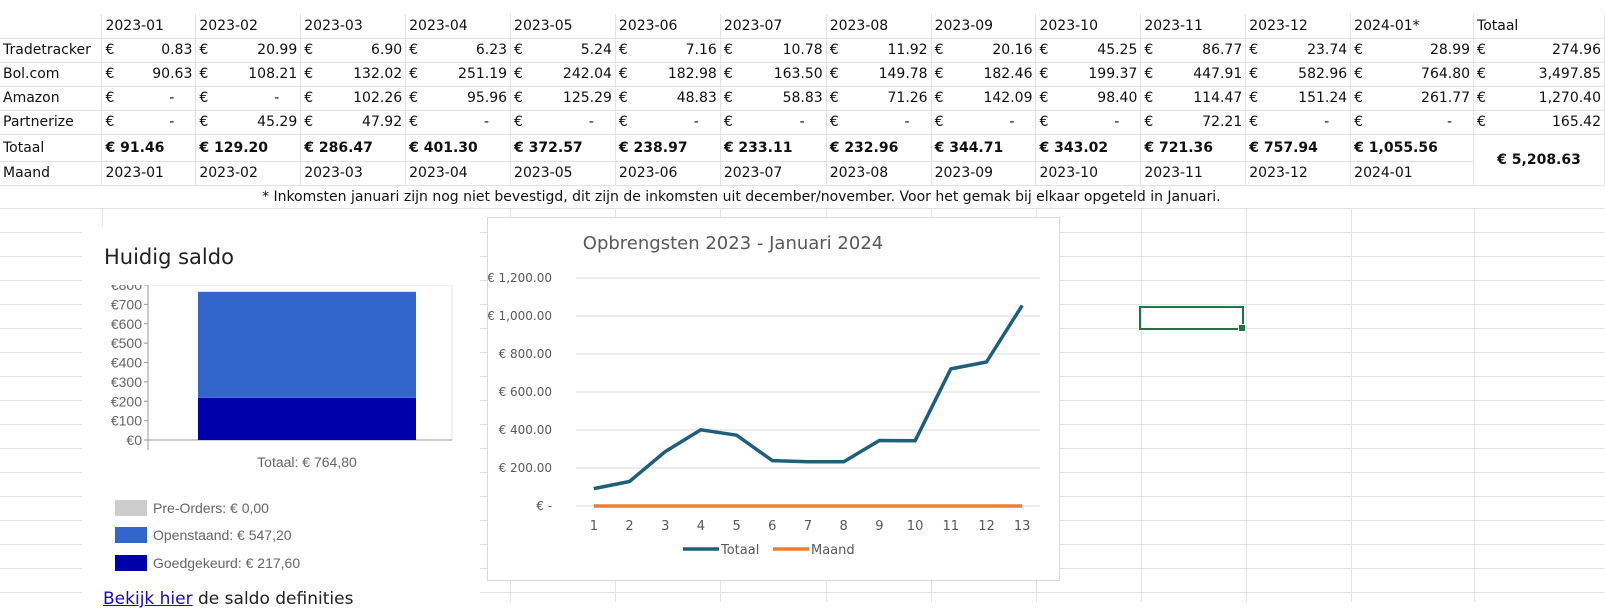  Describe the element at coordinates (149, 74) in the screenshot. I see `value-cell: €90.63` at that location.